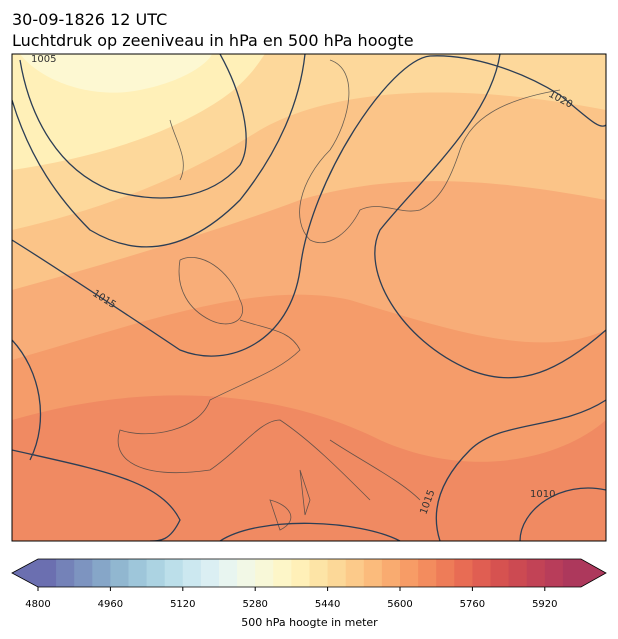 The image size is (618, 639). I want to click on contour-label: 1010, so click(542, 494).